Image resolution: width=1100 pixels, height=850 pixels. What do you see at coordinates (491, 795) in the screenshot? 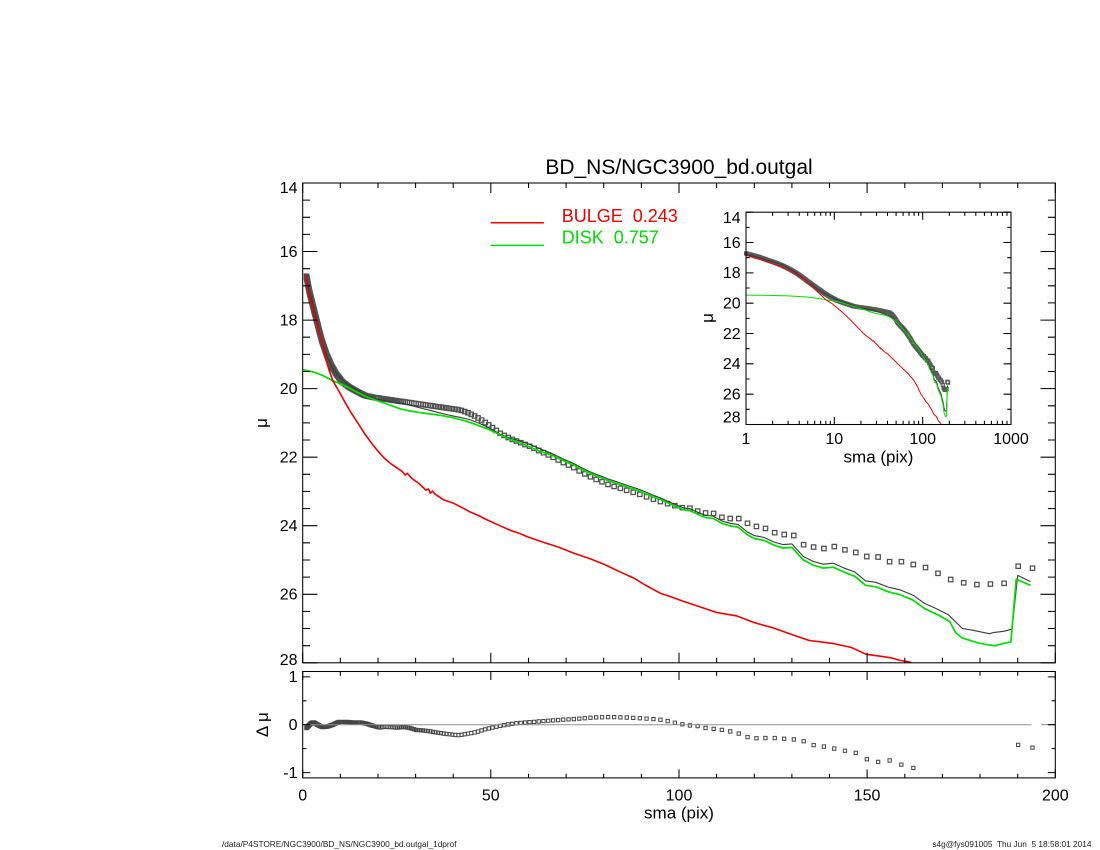
I see `svg-text: 50` at bounding box center [491, 795].